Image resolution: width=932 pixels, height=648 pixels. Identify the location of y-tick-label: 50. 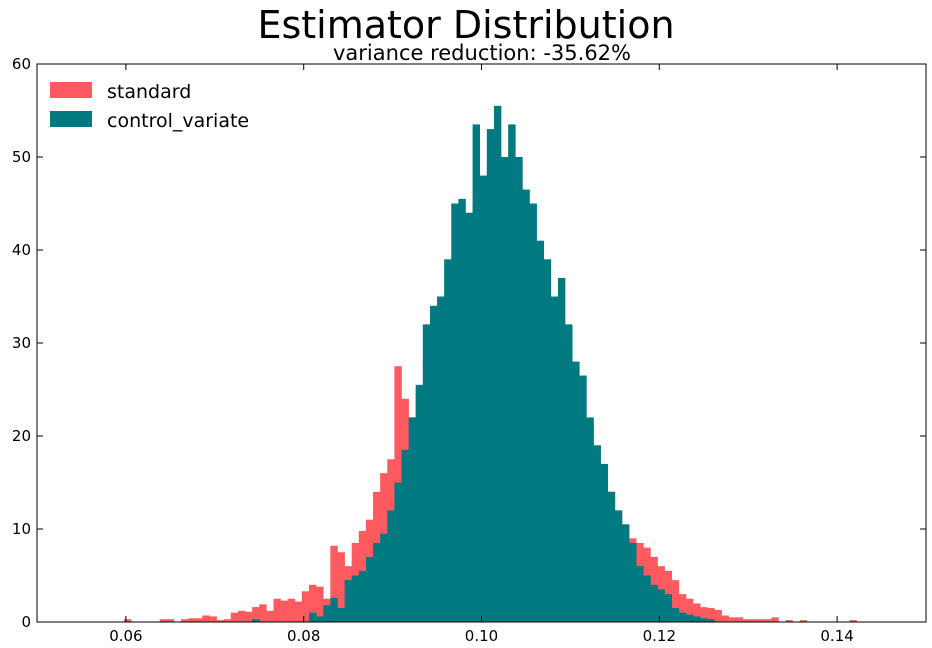
(21, 157).